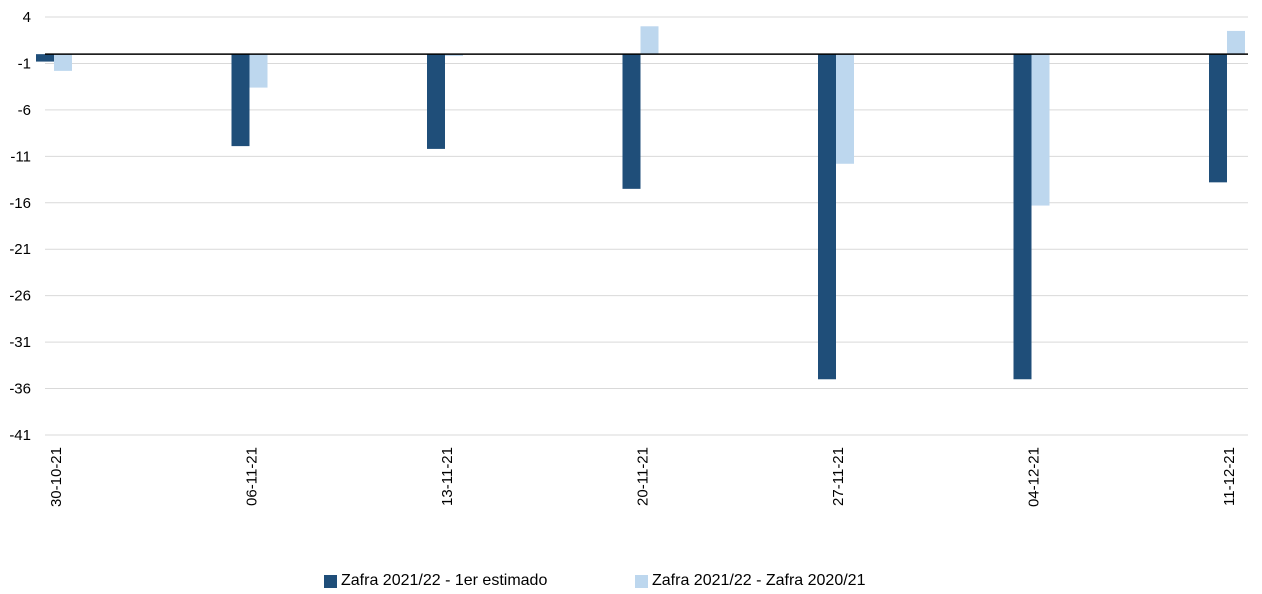 The height and width of the screenshot is (594, 1262). What do you see at coordinates (24, 63) in the screenshot?
I see `y-tick-label: -1` at bounding box center [24, 63].